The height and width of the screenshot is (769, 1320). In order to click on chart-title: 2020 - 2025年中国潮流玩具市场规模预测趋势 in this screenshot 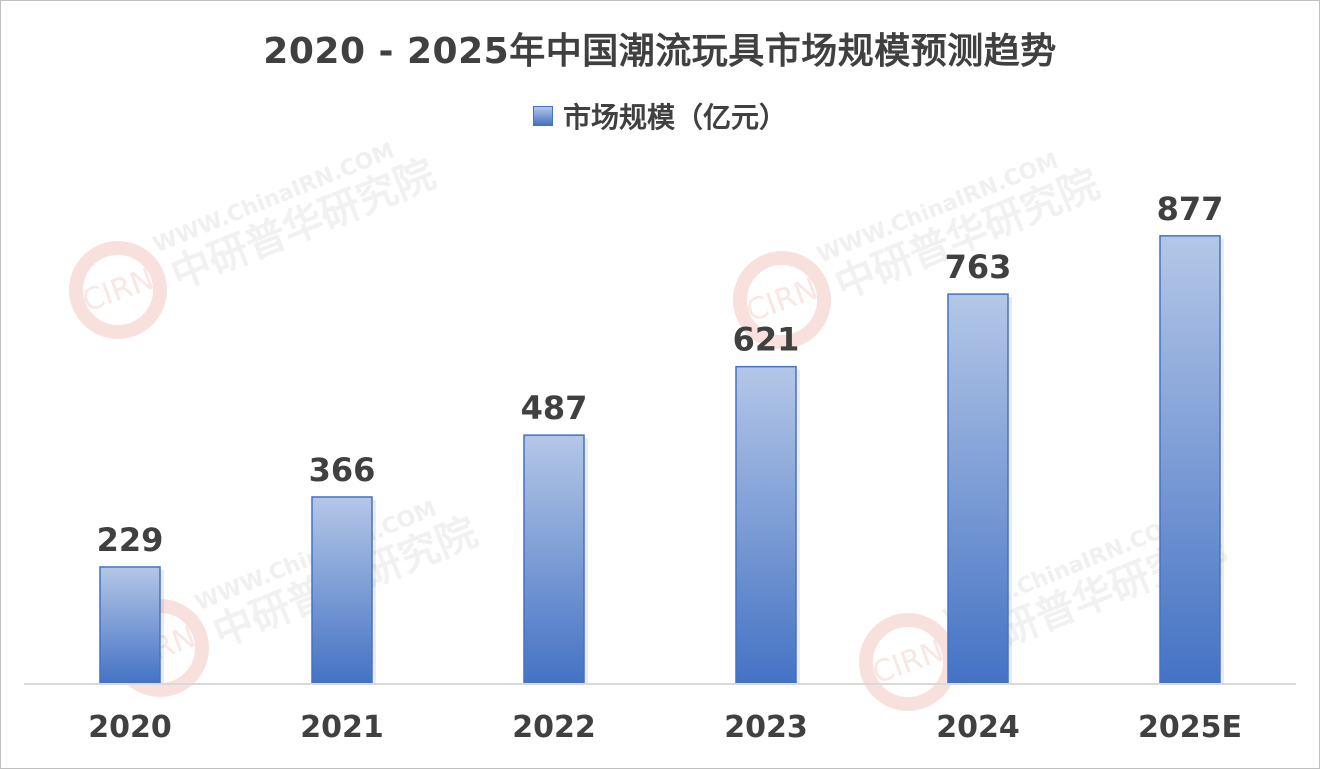, I will do `click(660, 51)`.